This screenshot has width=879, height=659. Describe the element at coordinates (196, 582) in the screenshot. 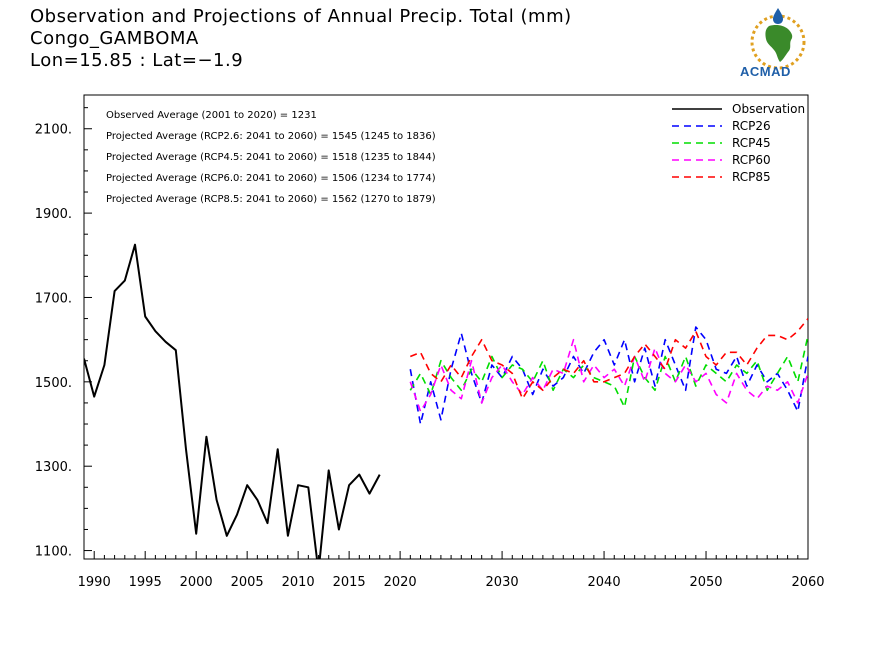

I see `x-tick-label: 2000` at that location.